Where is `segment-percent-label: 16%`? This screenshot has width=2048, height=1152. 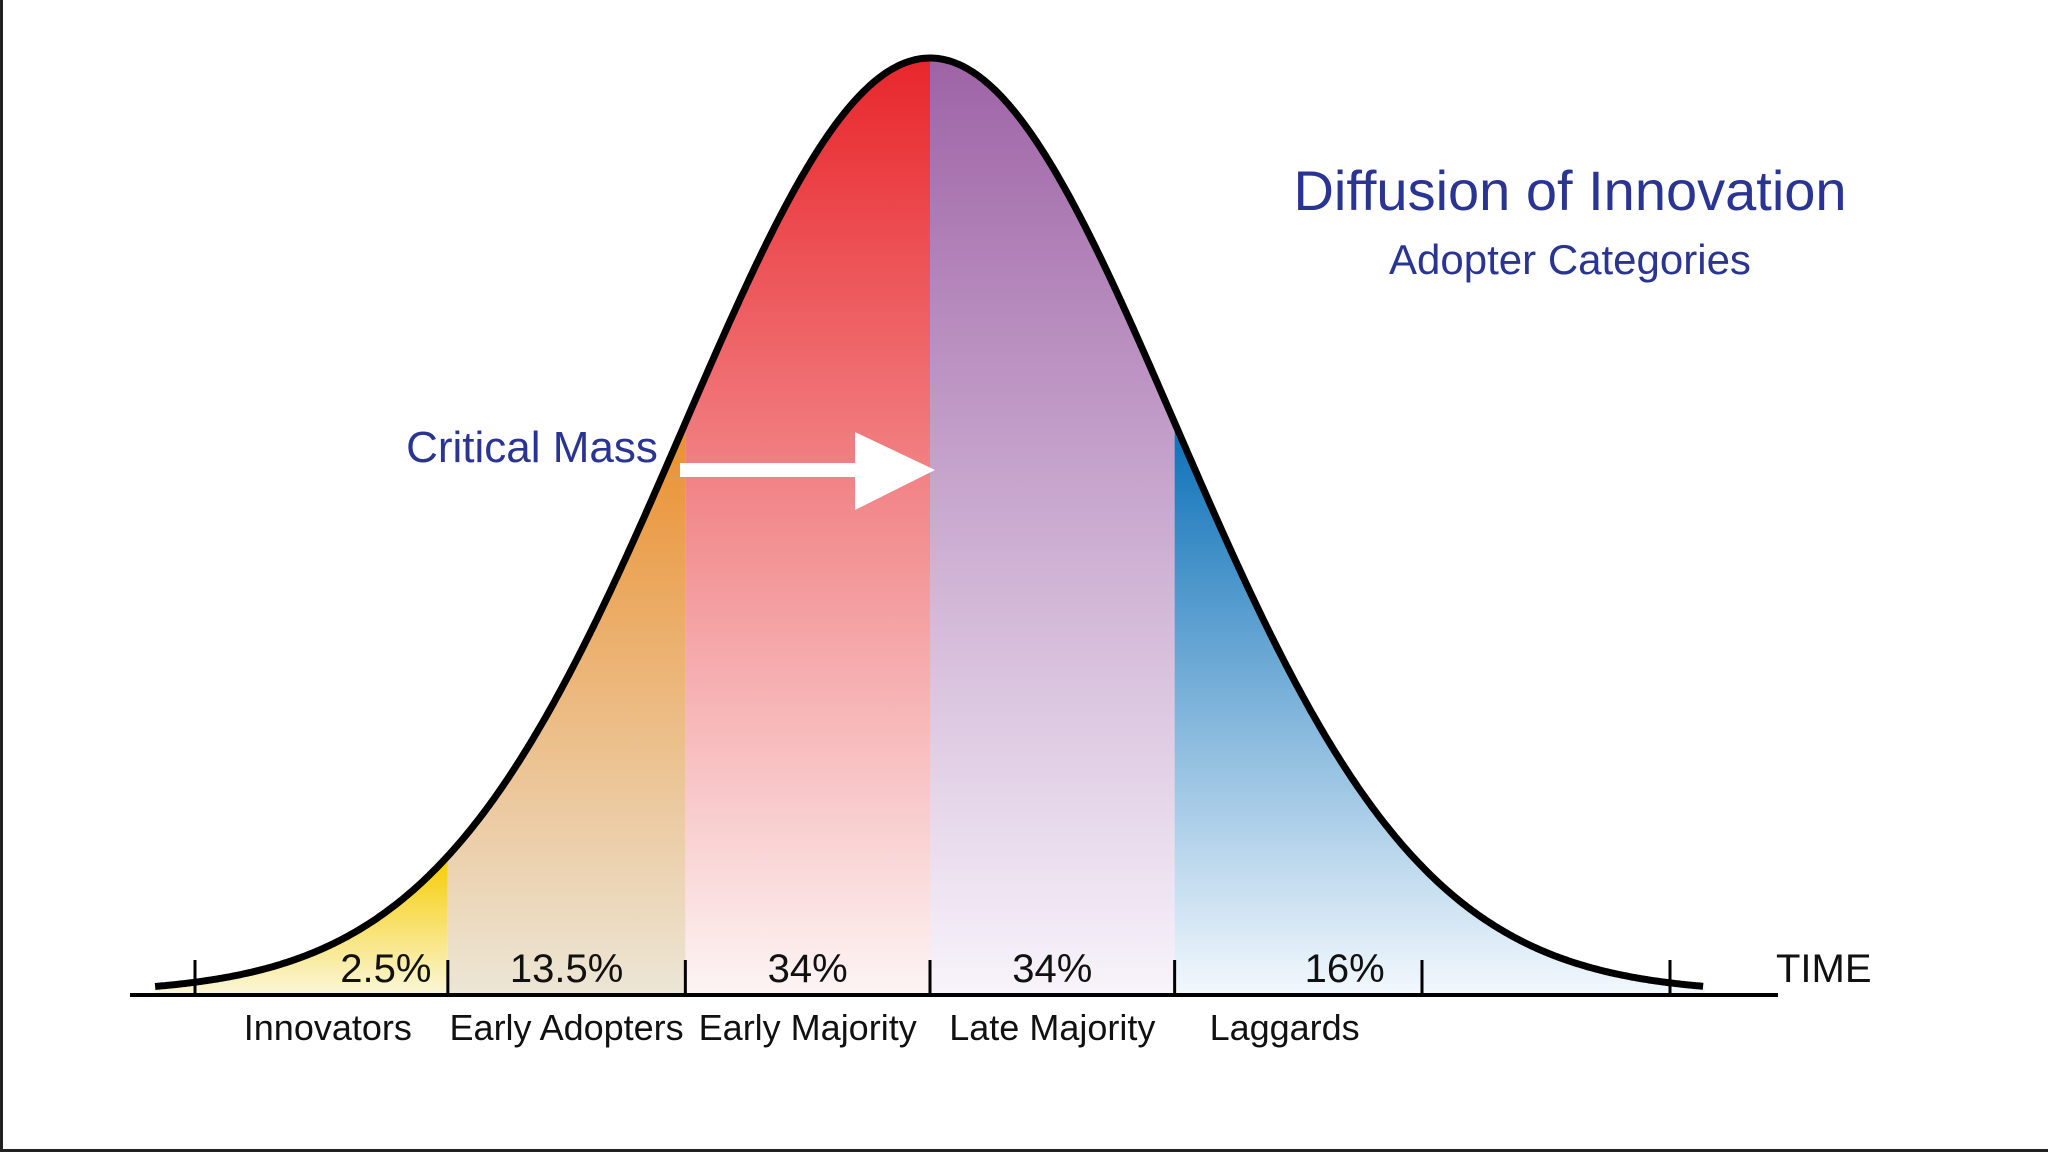 segment-percent-label: 16% is located at coordinates (1345, 969).